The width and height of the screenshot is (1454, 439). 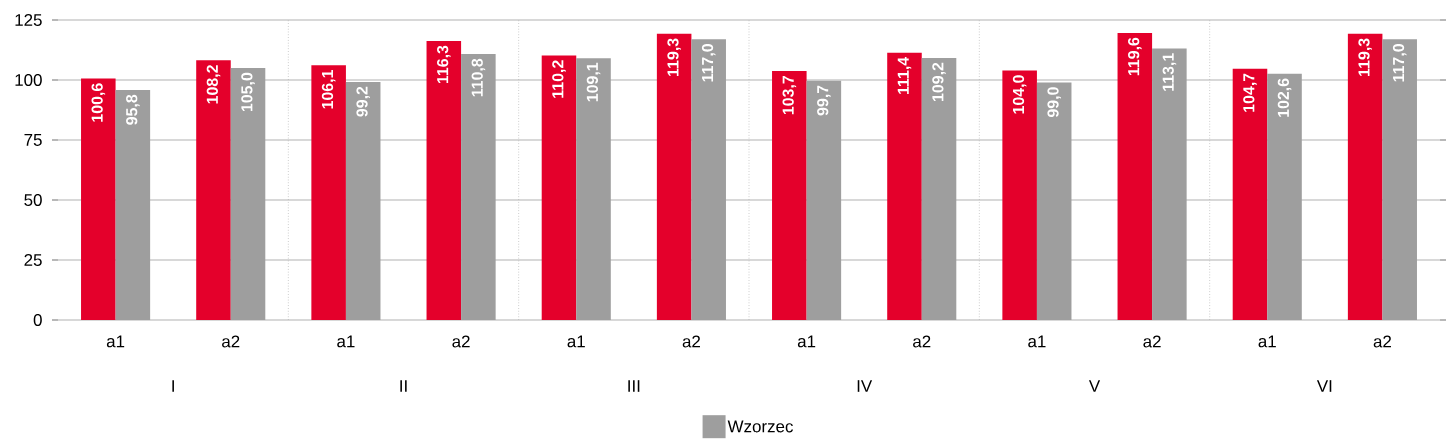 I want to click on y-tick-label: 75, so click(x=33, y=140).